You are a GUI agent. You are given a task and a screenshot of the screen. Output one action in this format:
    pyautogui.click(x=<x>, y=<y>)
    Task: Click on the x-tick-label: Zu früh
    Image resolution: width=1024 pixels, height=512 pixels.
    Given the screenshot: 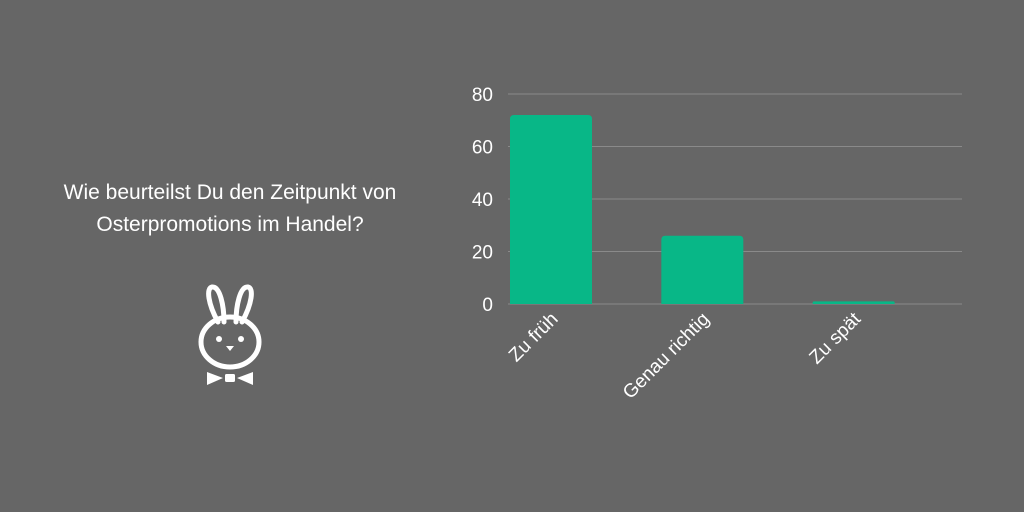 What is the action you would take?
    pyautogui.click(x=533, y=337)
    